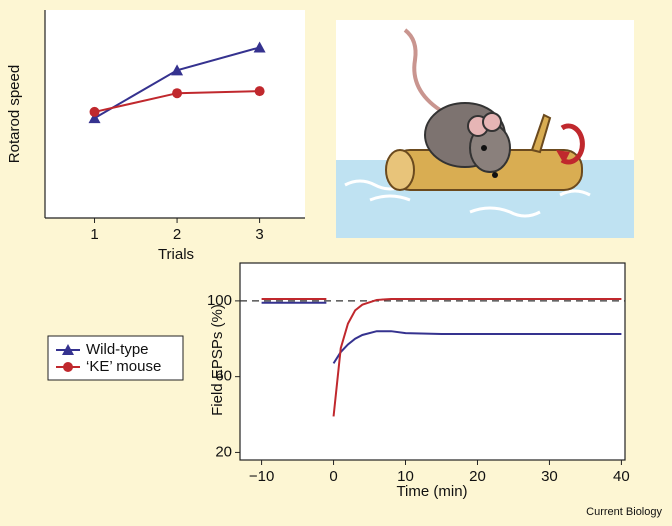  I want to click on y-tick-label: 100, so click(219, 300).